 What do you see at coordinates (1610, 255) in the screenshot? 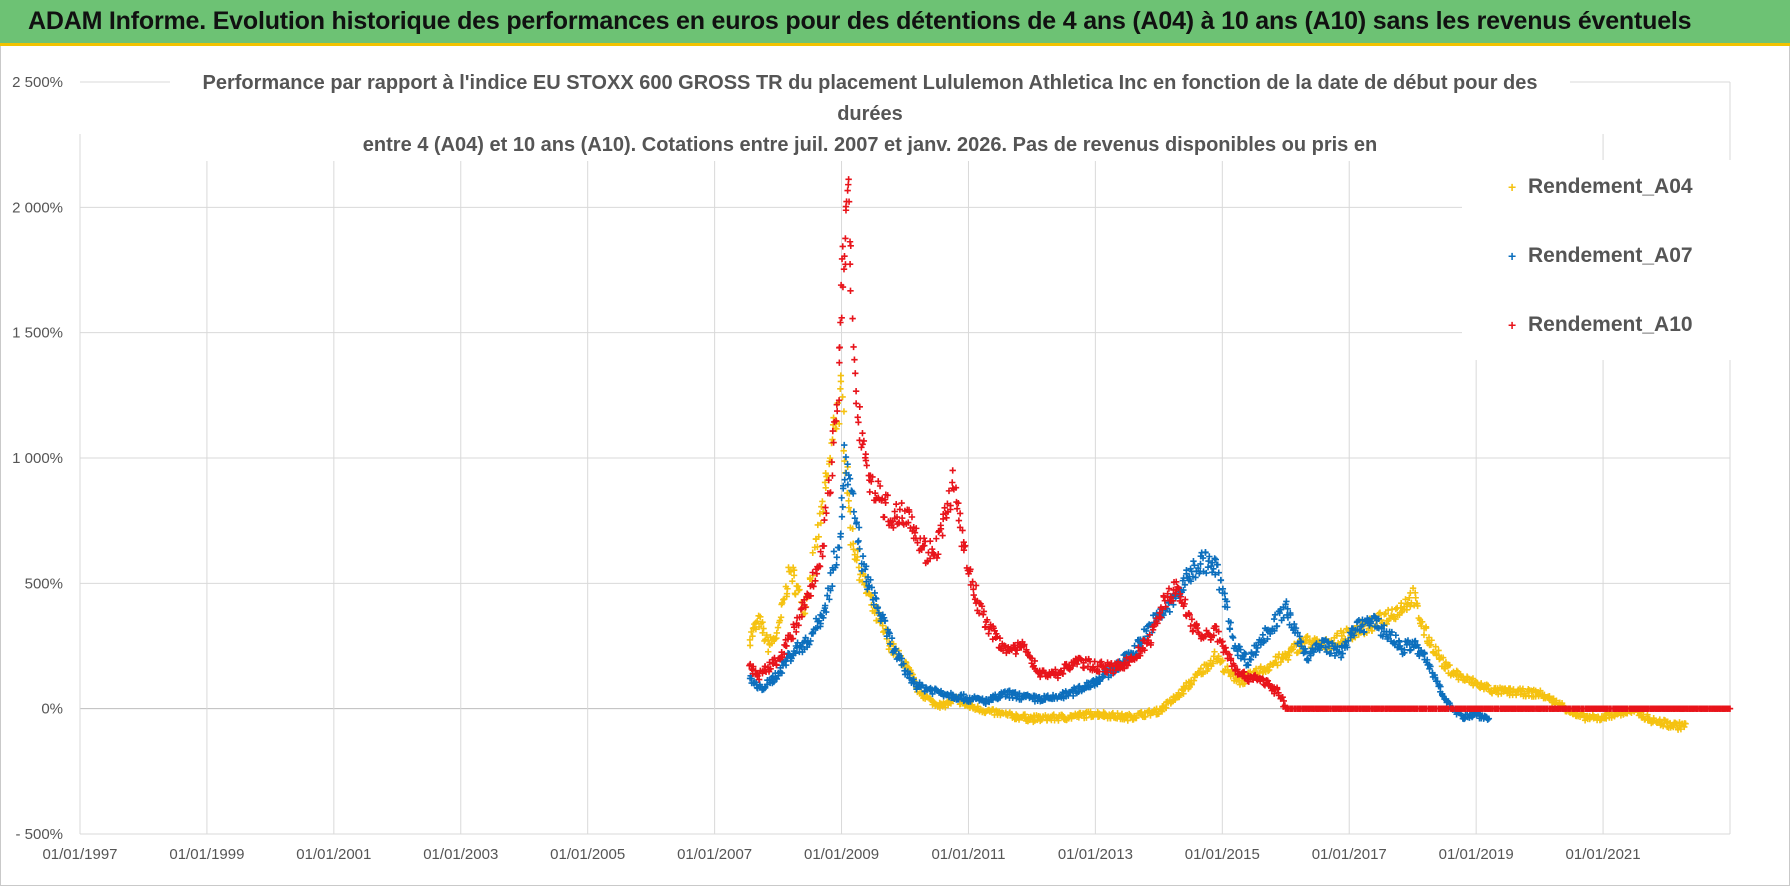
I see `legend-label-a07: Rendement_A07` at bounding box center [1610, 255].